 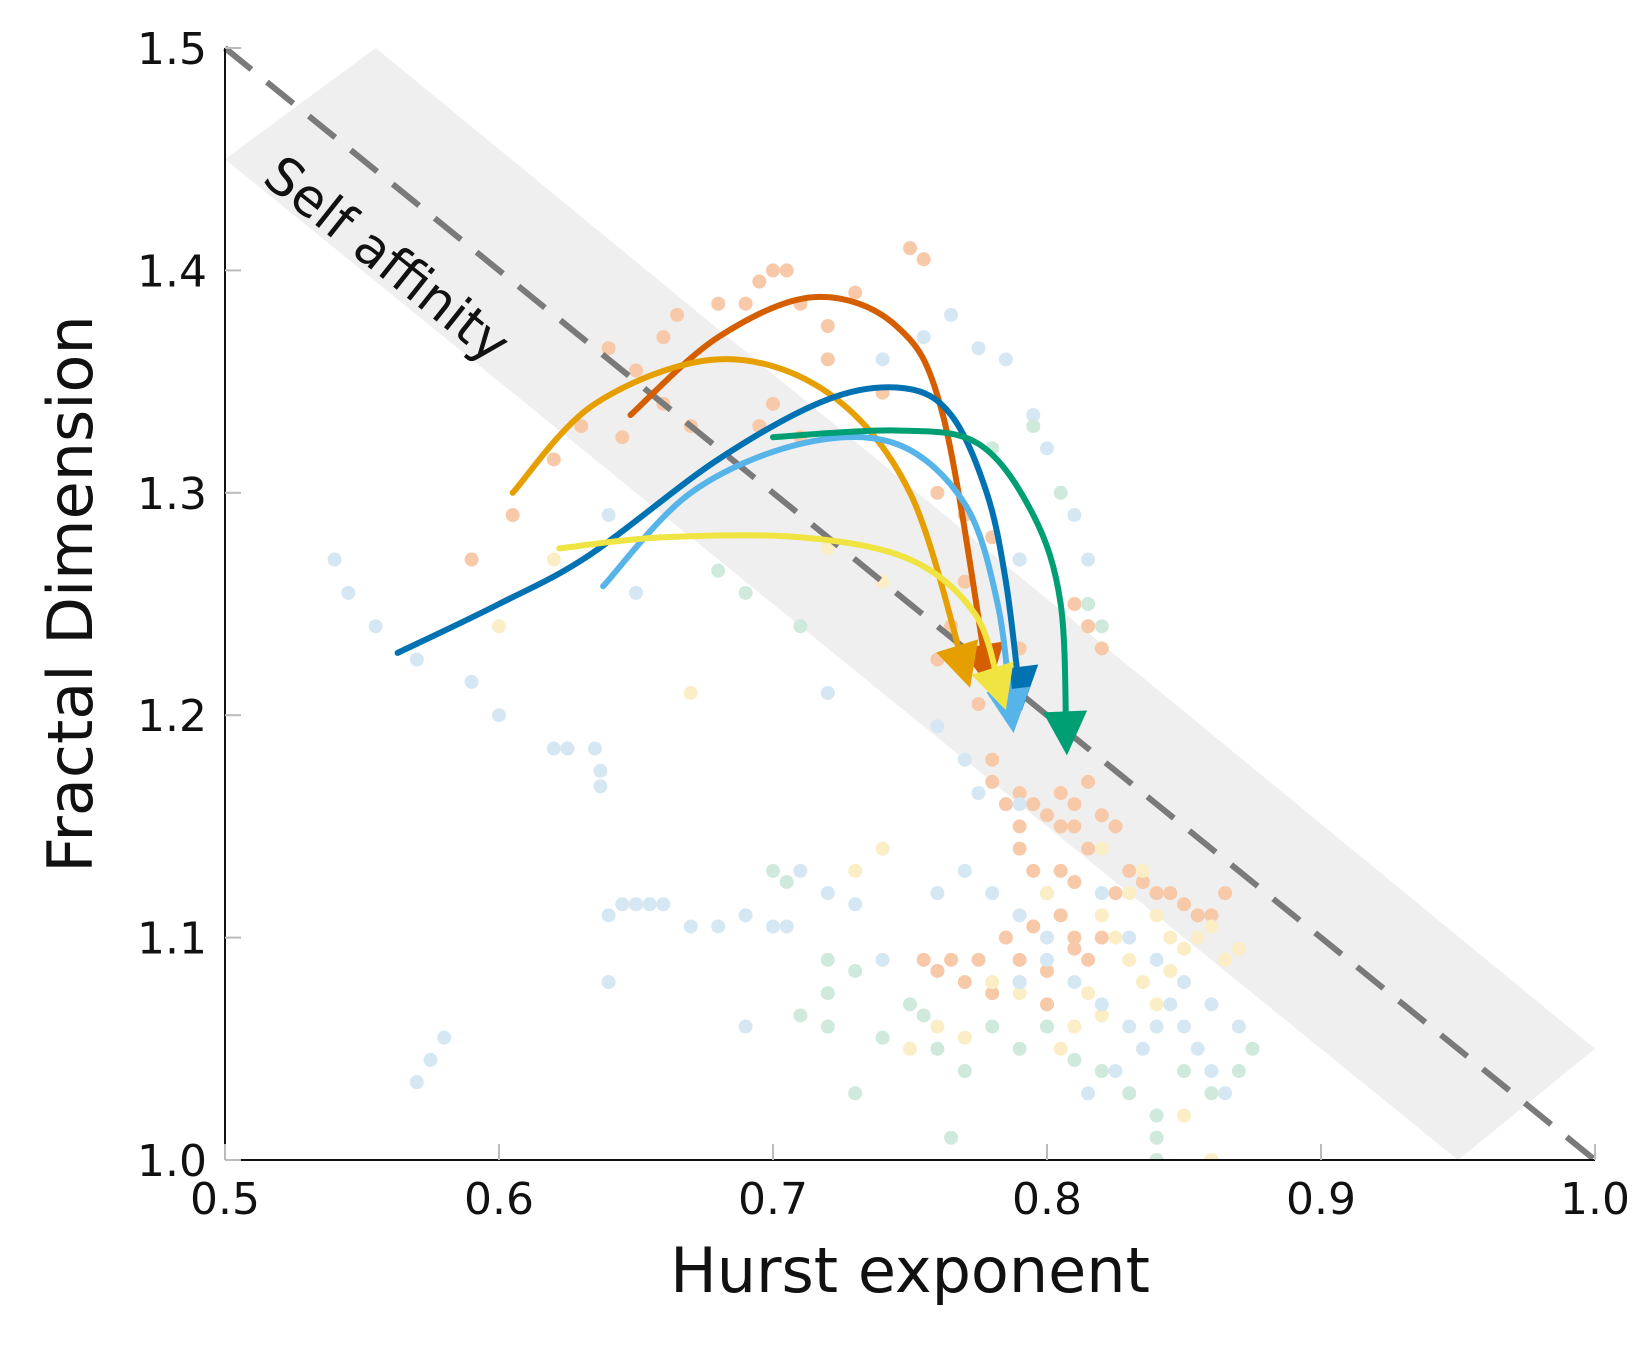 I want to click on x-tick-label: 1.0, so click(x=1595, y=1199).